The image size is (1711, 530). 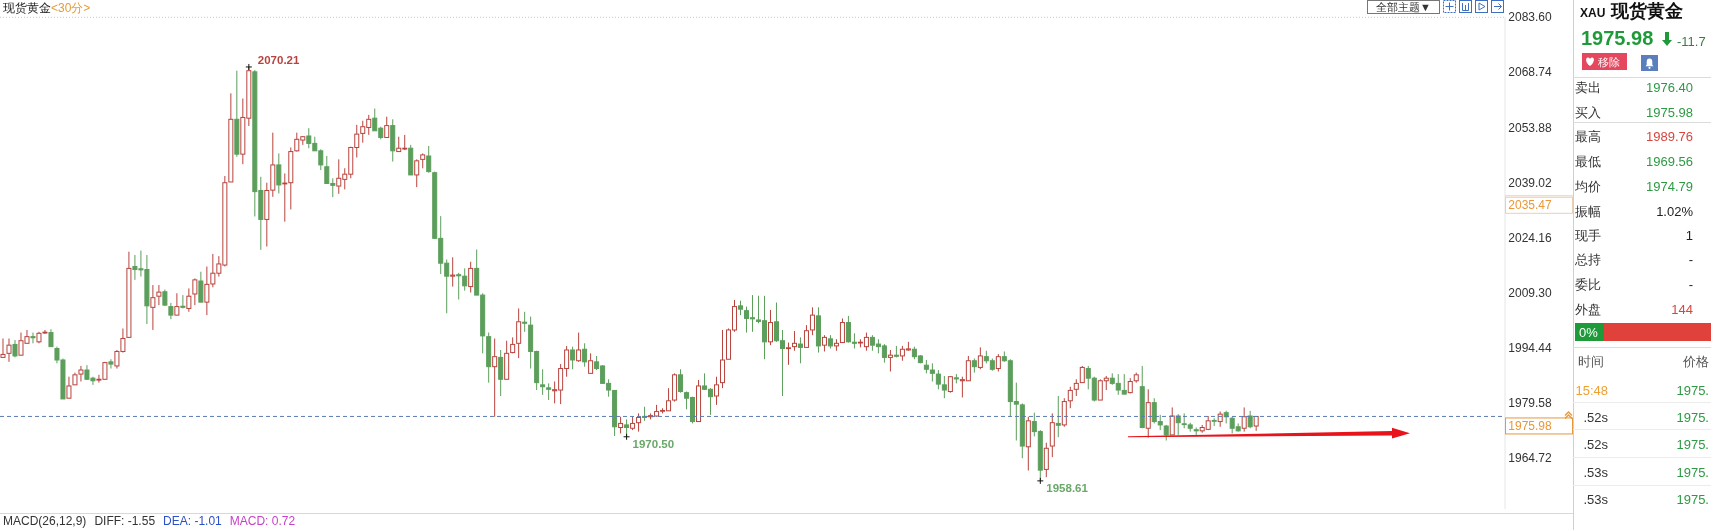 I want to click on annotation: 1958.61, so click(x=1067, y=487).